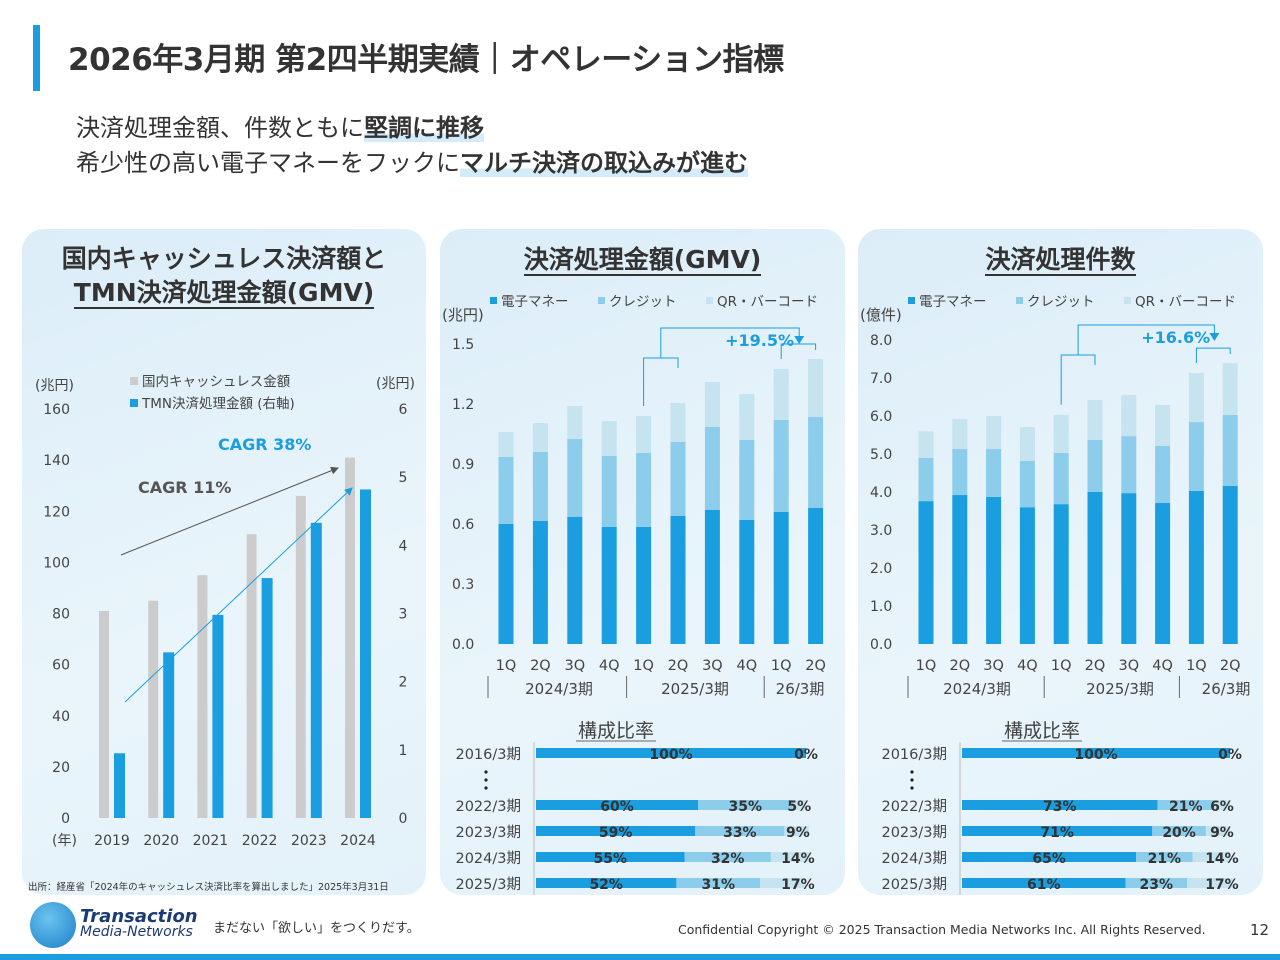  What do you see at coordinates (56, 563) in the screenshot?
I see `y-tick-left: 100` at bounding box center [56, 563].